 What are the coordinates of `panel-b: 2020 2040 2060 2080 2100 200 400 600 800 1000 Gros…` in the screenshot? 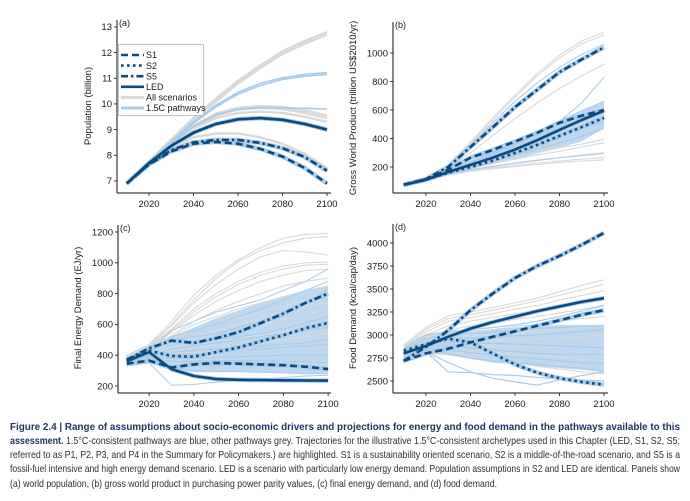 It's located at (481, 115).